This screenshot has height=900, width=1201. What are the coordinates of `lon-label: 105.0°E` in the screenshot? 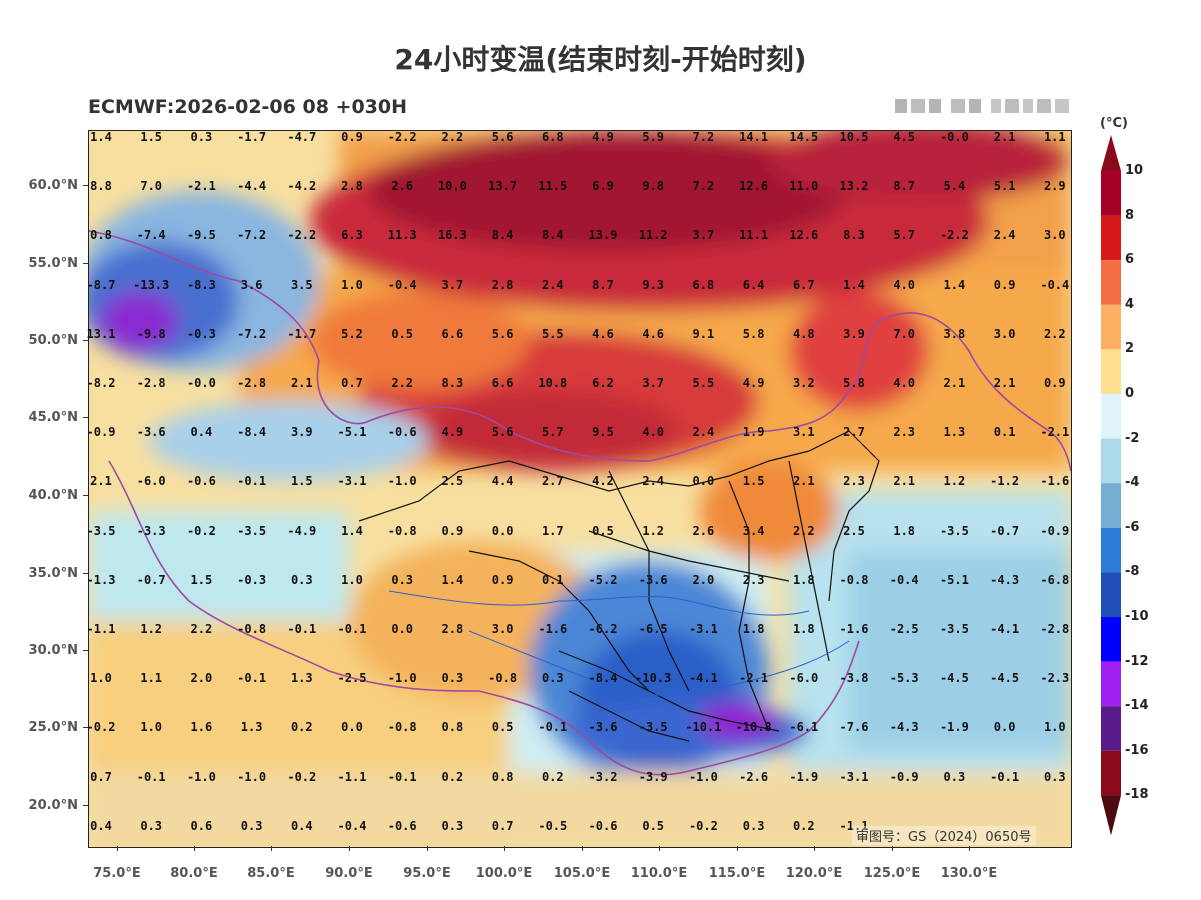 It's located at (582, 873).